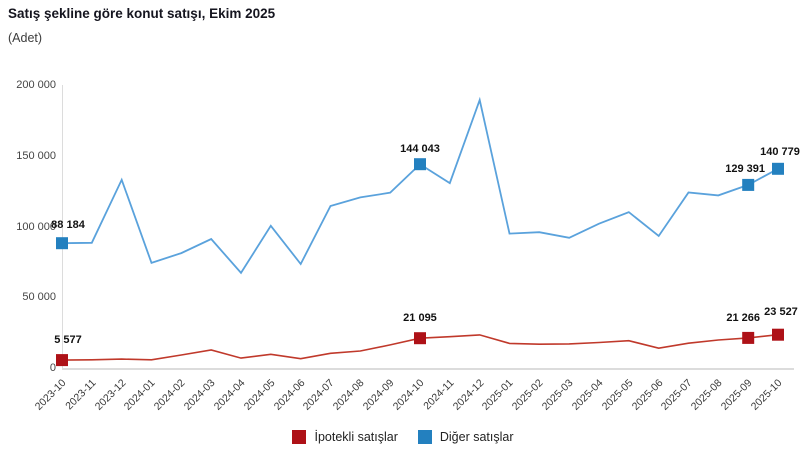 The image size is (806, 456). Describe the element at coordinates (745, 168) in the screenshot. I see `data-point-label: 129 391` at that location.